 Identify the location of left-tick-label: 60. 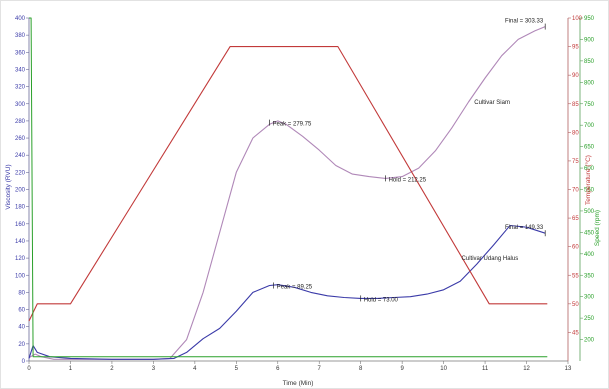
(21, 311).